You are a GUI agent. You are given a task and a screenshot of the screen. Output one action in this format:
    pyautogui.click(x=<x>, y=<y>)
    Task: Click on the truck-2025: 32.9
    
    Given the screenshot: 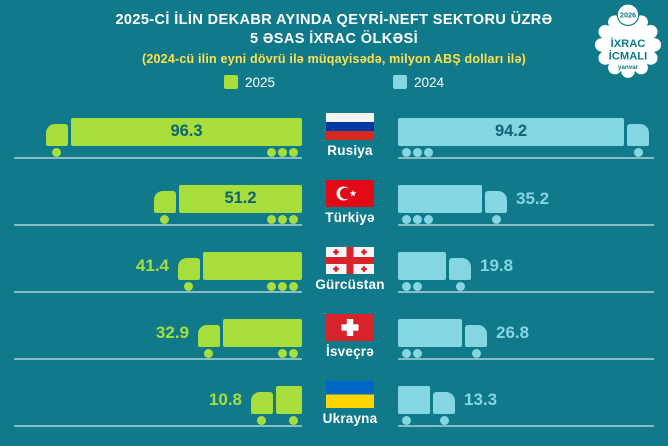 What is the action you would take?
    pyautogui.click(x=250, y=338)
    